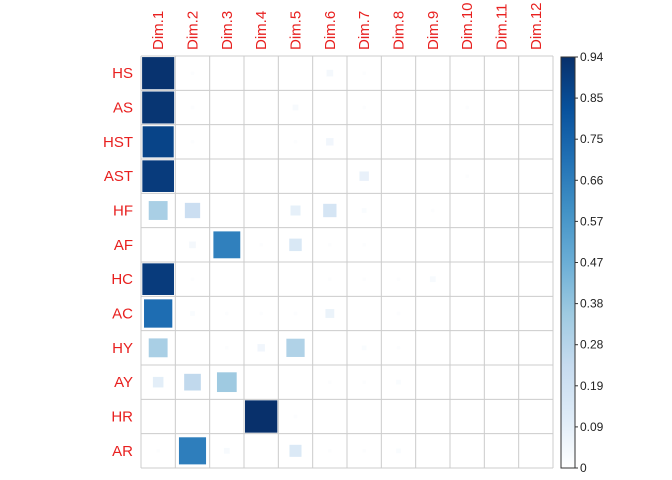  Describe the element at coordinates (432, 279) in the screenshot. I see `cell-HC-Dim.9` at that location.